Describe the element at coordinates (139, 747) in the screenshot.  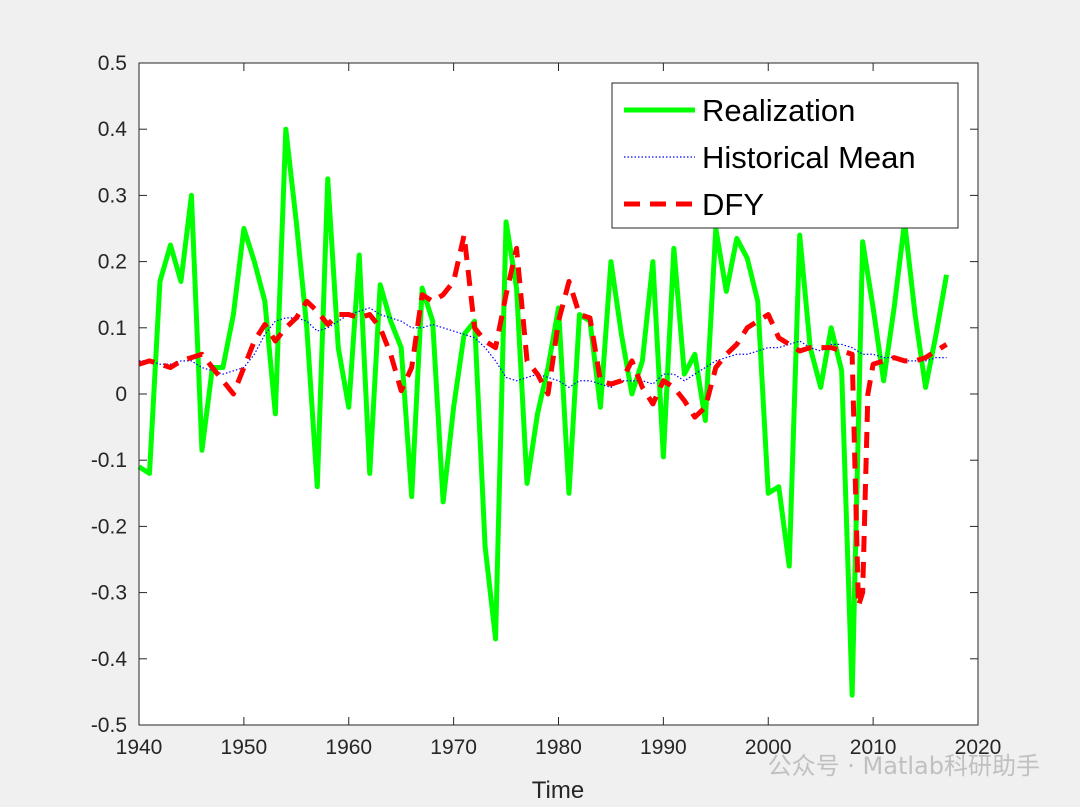
I see `x-tick-label: 1940` at that location.